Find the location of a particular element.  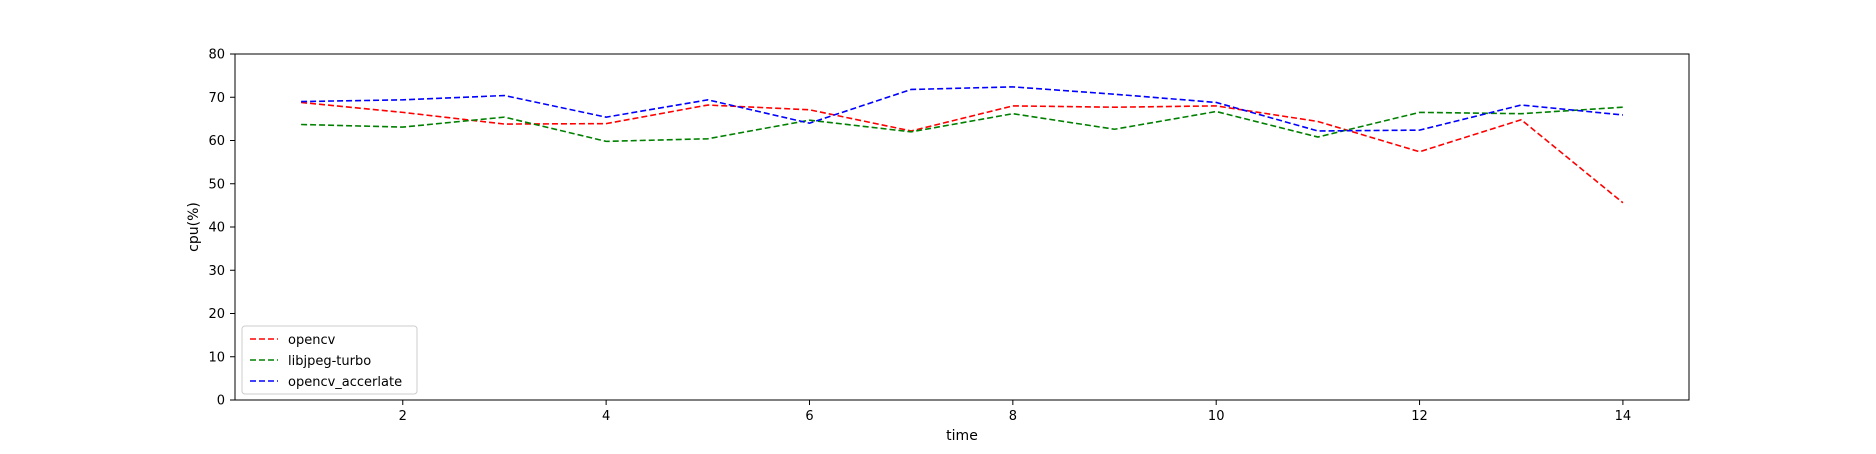

x-tick-label: 12 is located at coordinates (1419, 416).